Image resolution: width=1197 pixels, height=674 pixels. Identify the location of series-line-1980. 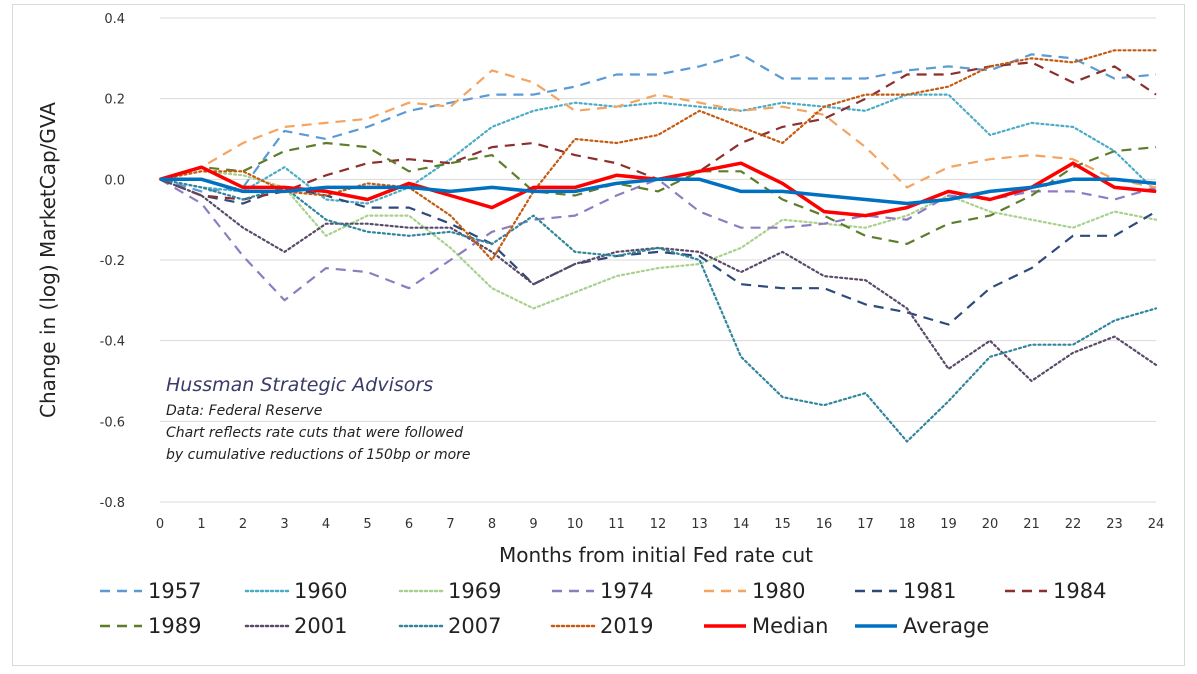
(658, 129).